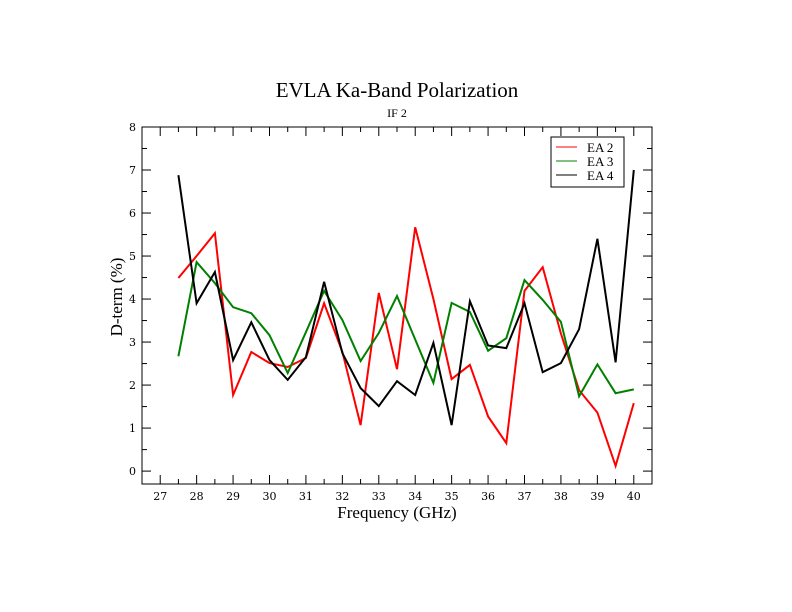  Describe the element at coordinates (597, 496) in the screenshot. I see `x-tick-label: 39` at that location.